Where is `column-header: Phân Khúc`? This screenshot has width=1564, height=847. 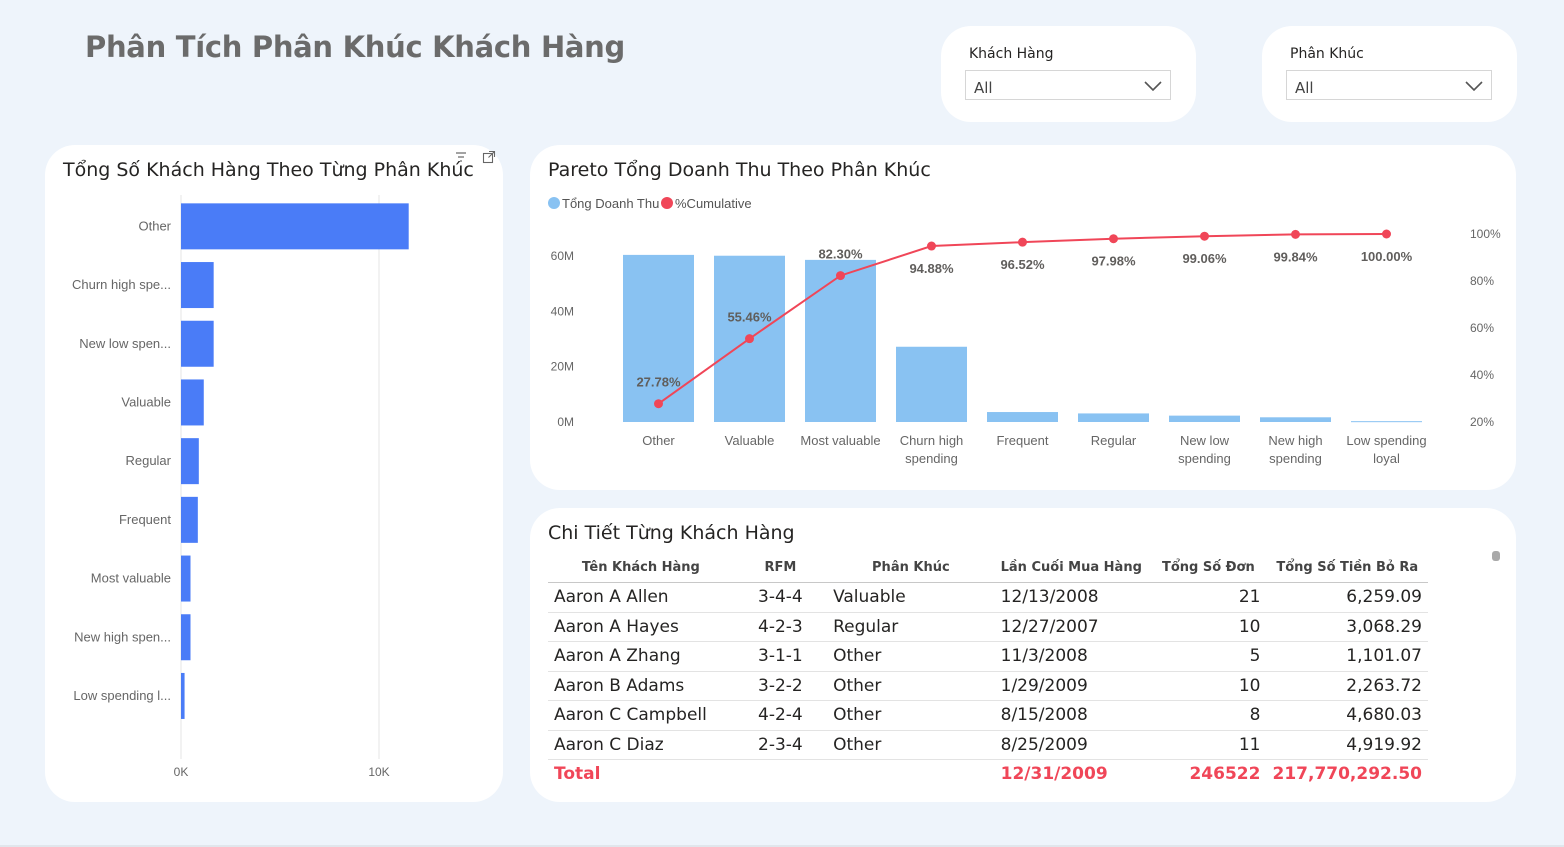 column-header: Phân Khúc is located at coordinates (911, 567).